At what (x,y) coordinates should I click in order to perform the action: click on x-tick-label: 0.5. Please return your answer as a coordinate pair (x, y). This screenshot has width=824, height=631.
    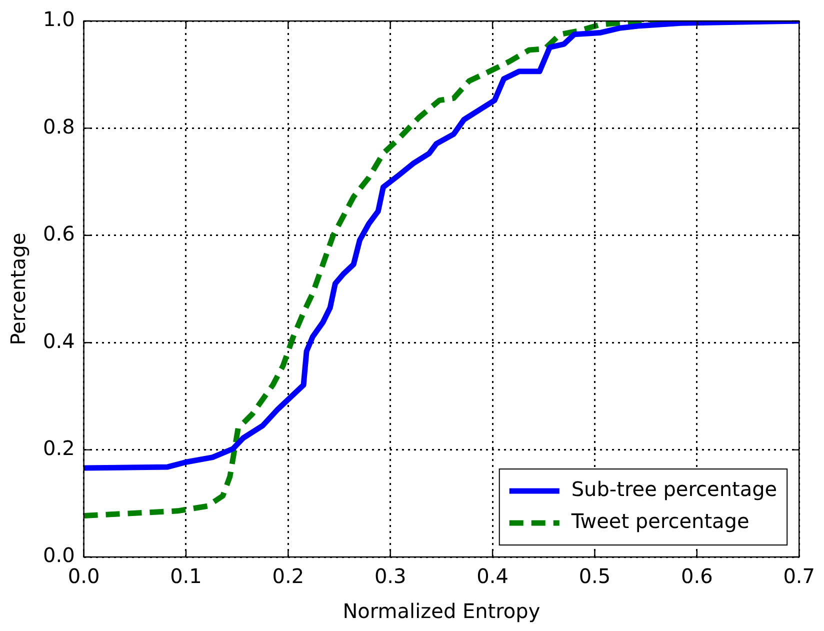
    Looking at the image, I should click on (594, 576).